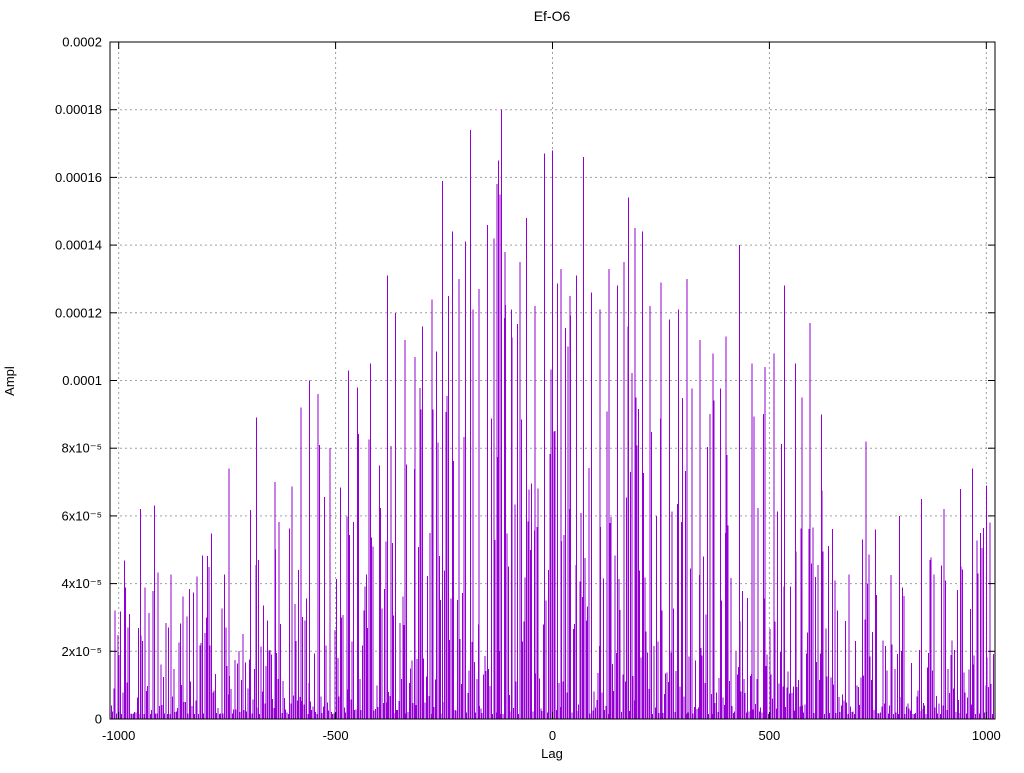 Image resolution: width=1024 pixels, height=773 pixels. I want to click on y-tick-label: 6x10⁻⁵, so click(82, 515).